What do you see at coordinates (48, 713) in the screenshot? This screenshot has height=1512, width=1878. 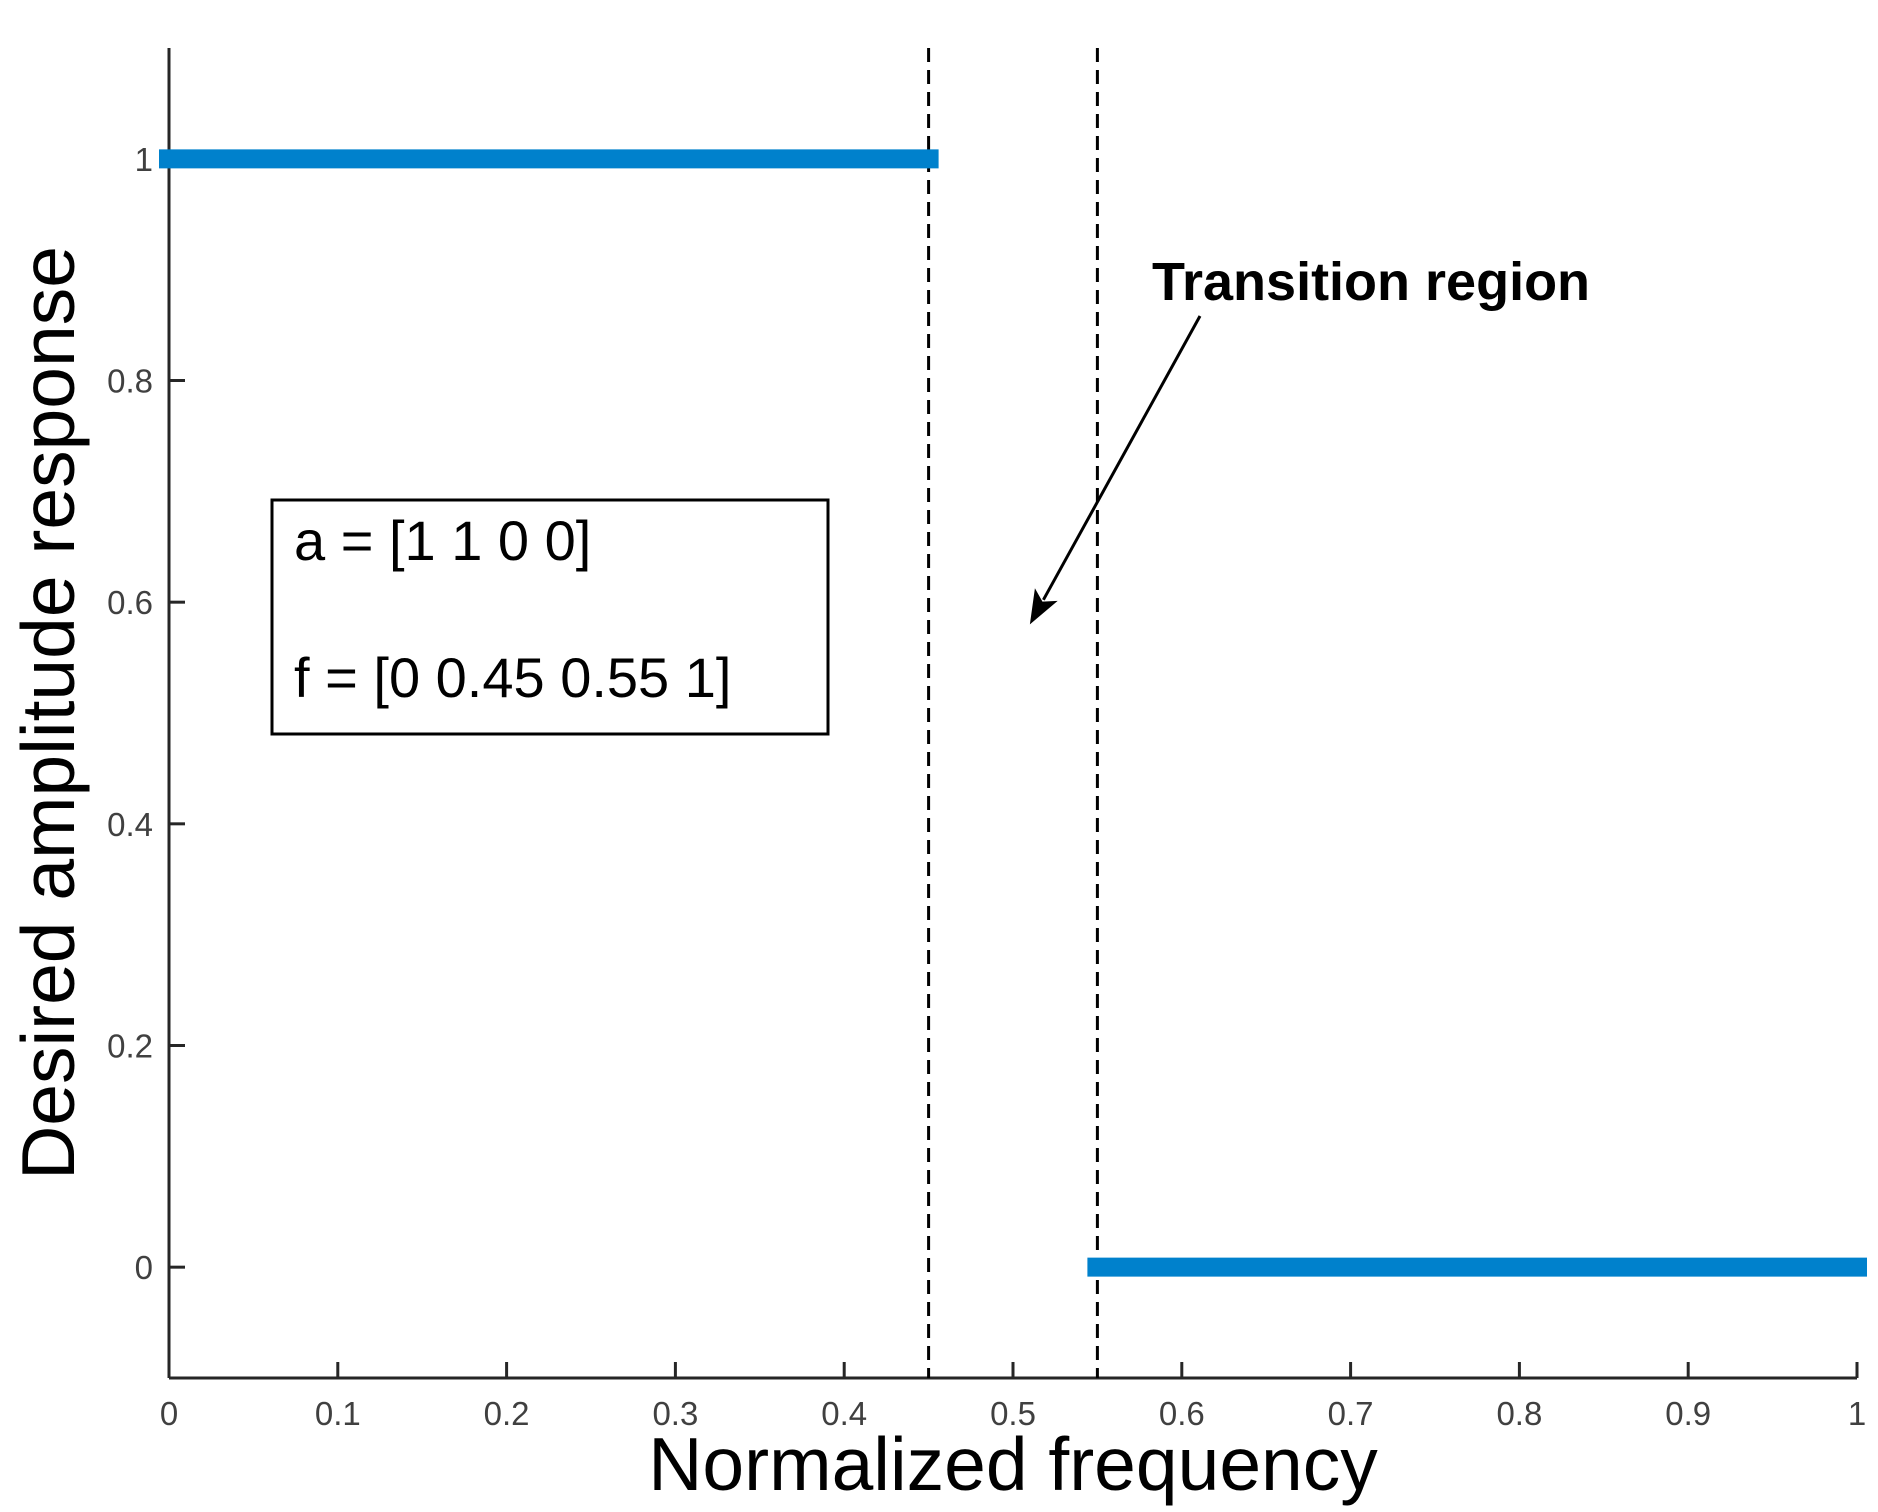 I see `y-axis-title: Desired amplitude response` at bounding box center [48, 713].